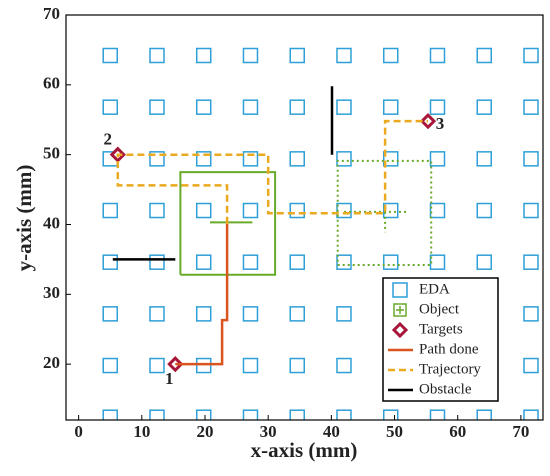  Describe the element at coordinates (141, 431) in the screenshot. I see `x-tick-label: 10` at that location.